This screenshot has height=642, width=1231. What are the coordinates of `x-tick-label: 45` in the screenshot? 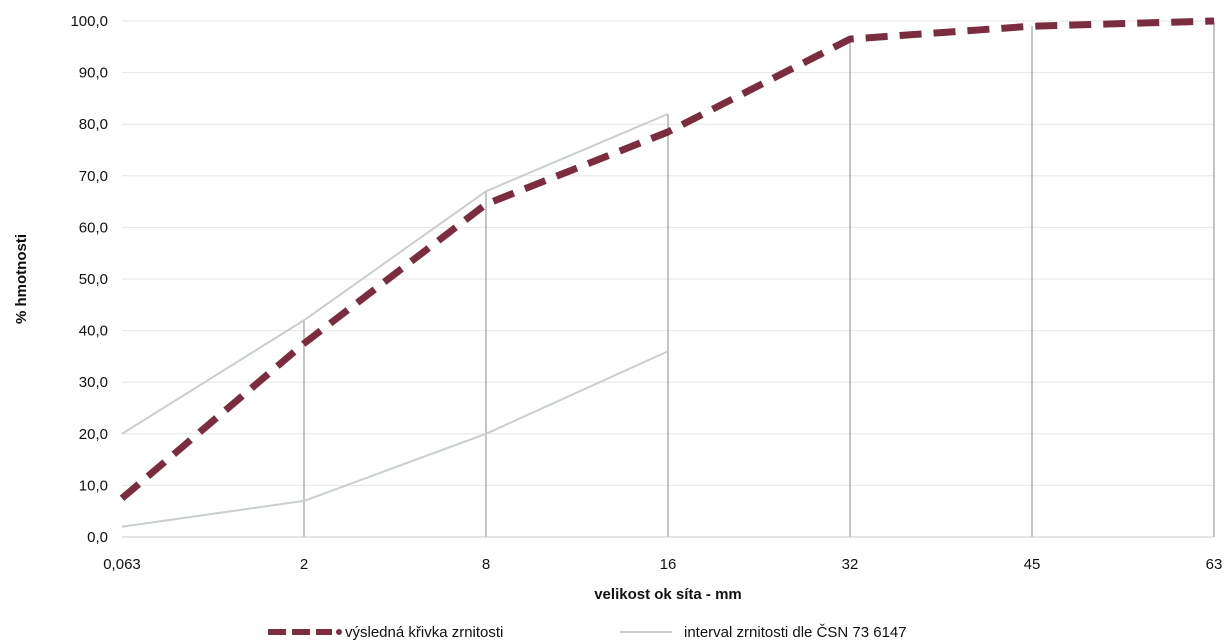 It's located at (1032, 564).